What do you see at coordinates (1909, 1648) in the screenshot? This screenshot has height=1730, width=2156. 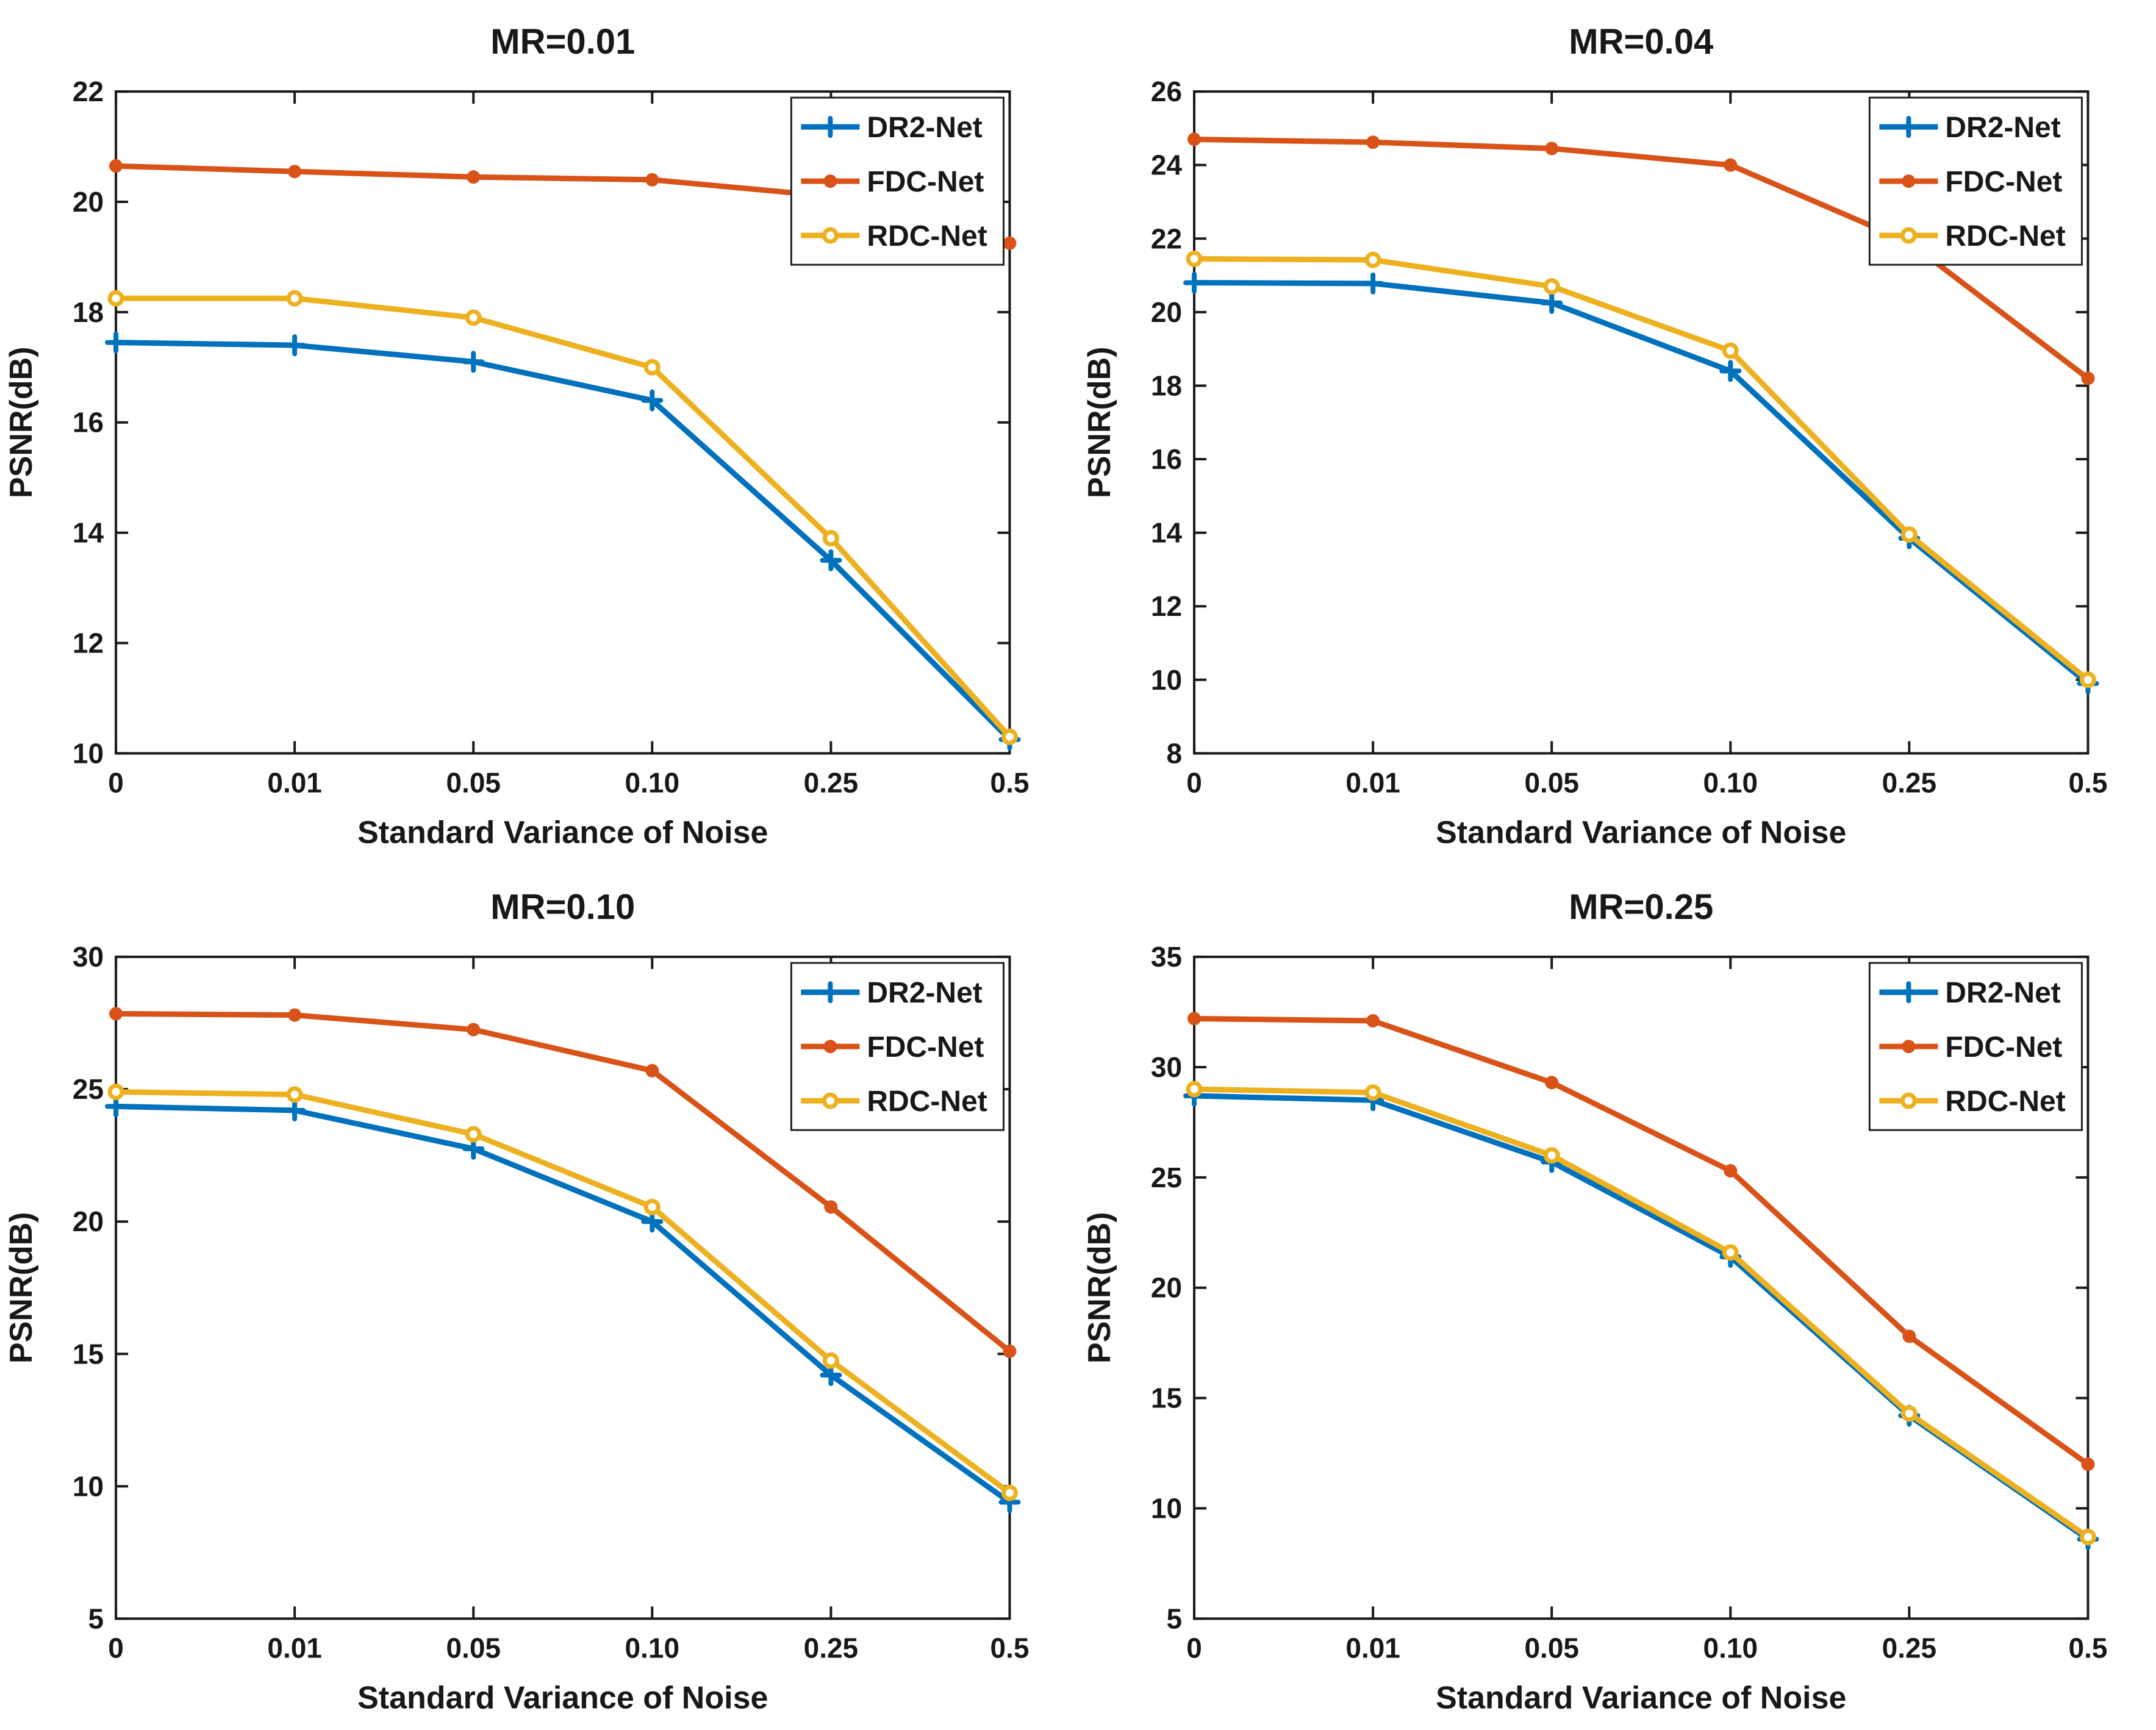 I see `x-tick-label: 0.25` at bounding box center [1909, 1648].